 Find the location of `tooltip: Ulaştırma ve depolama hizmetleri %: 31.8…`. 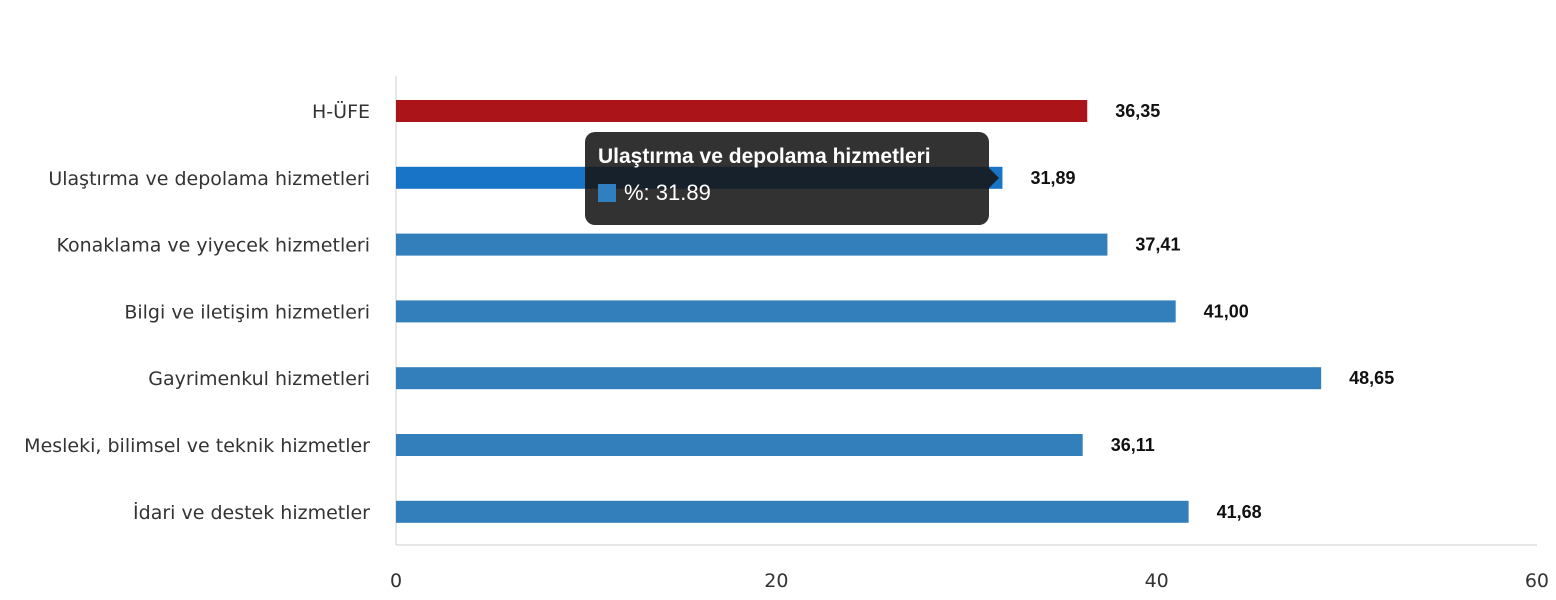

tooltip: Ulaştırma ve depolama hizmetleri %: 31.8… is located at coordinates (792, 178).